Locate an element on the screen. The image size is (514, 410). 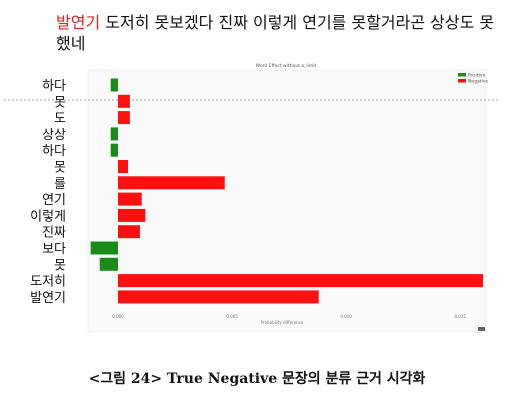
sentence-rest: 도저히 못보겠다 진짜 이렇게 연기를 못할거라곤 상상도 못했네 is located at coordinates (275, 33).